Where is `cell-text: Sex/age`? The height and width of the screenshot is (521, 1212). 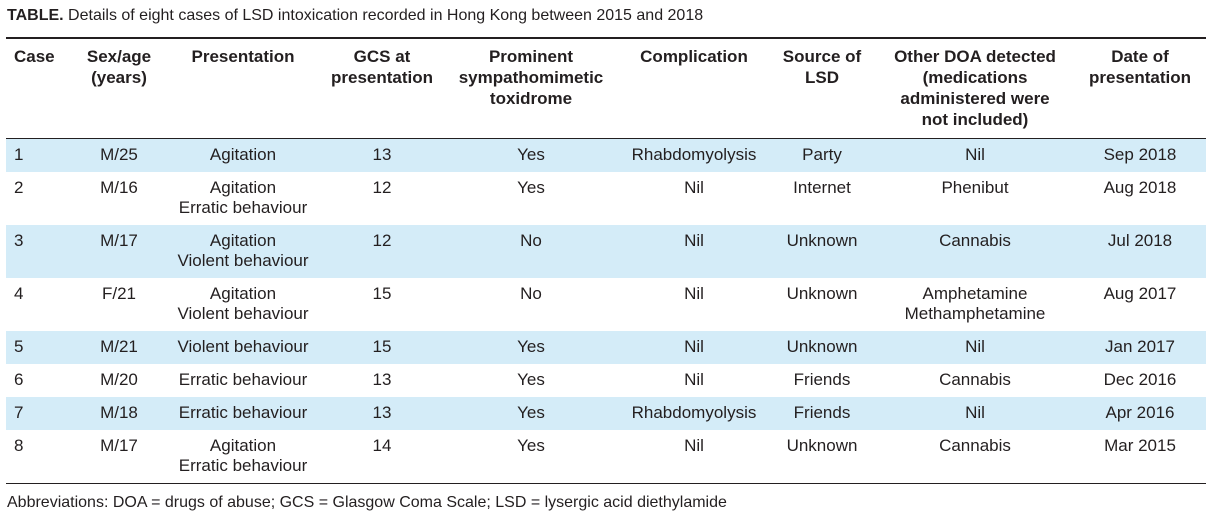 cell-text: Sex/age is located at coordinates (119, 56).